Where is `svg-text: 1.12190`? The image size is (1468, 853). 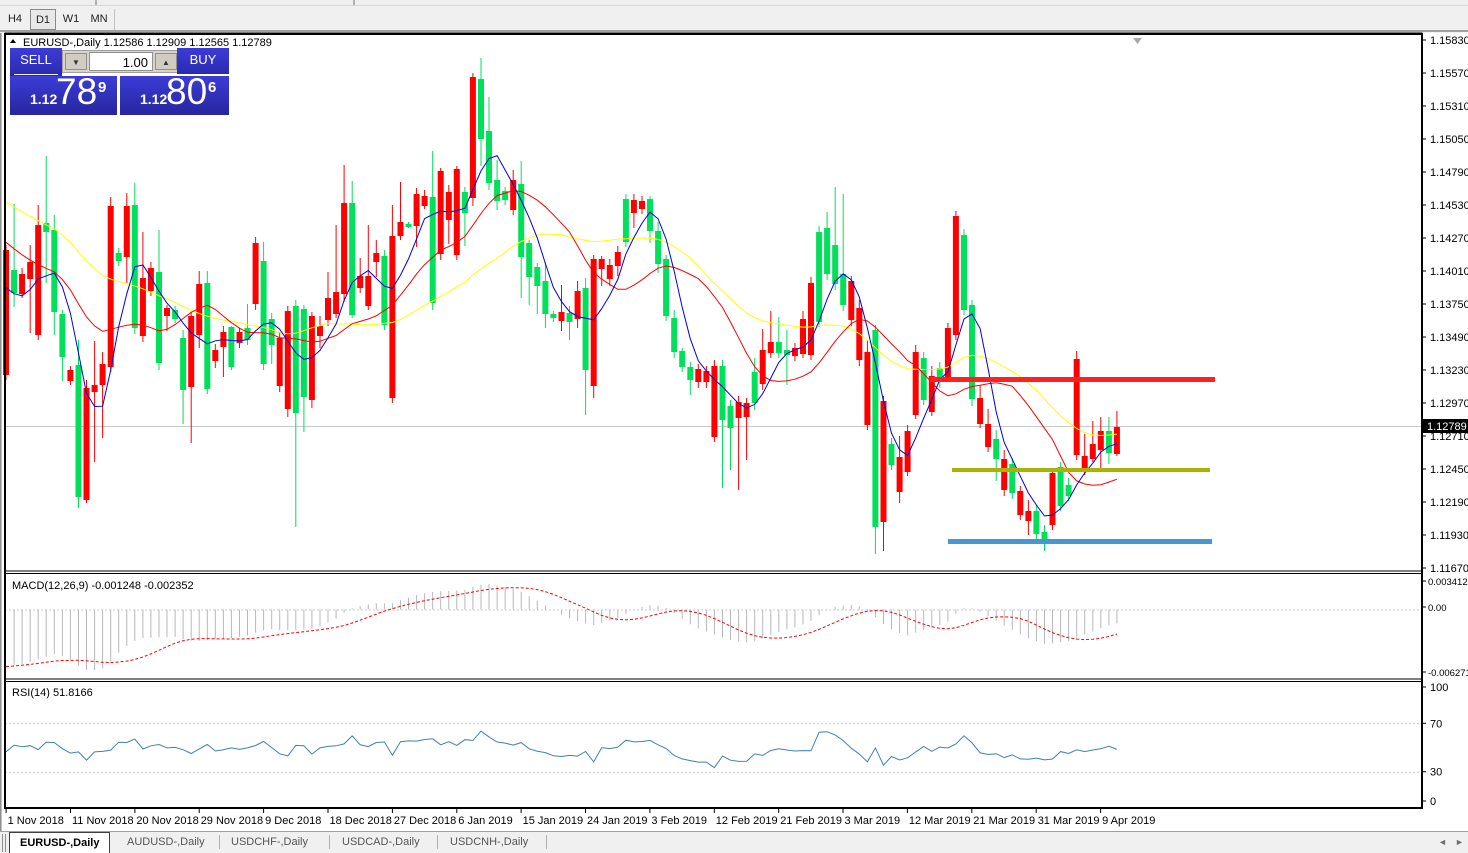
svg-text: 1.12190 is located at coordinates (1449, 503).